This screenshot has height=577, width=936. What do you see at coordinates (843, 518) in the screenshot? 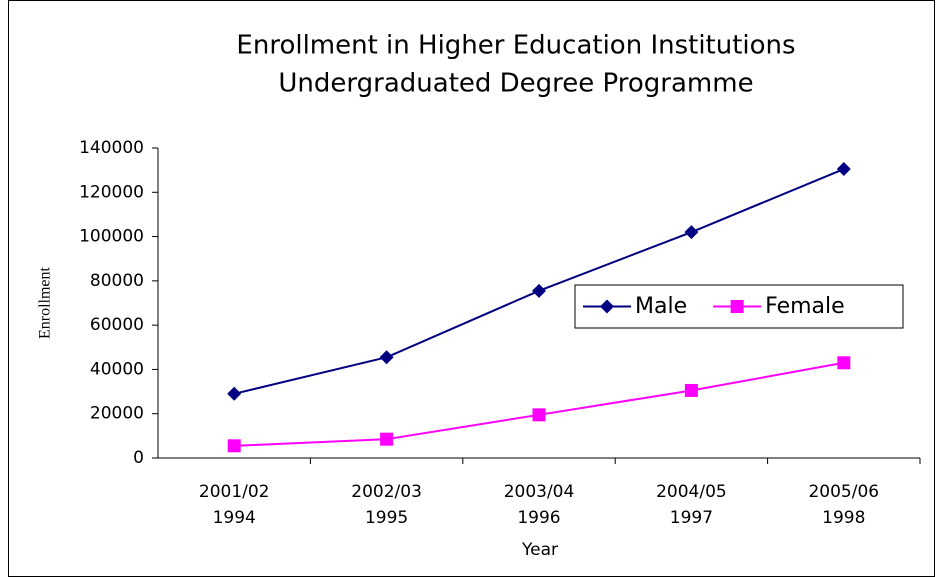
I see `x-tick-label: 1998` at bounding box center [843, 518].